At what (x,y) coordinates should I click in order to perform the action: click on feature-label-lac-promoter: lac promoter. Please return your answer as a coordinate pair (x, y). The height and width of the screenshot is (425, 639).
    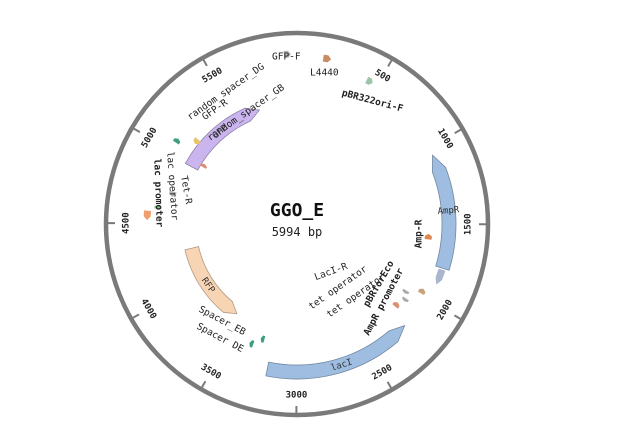
    Looking at the image, I should click on (157, 193).